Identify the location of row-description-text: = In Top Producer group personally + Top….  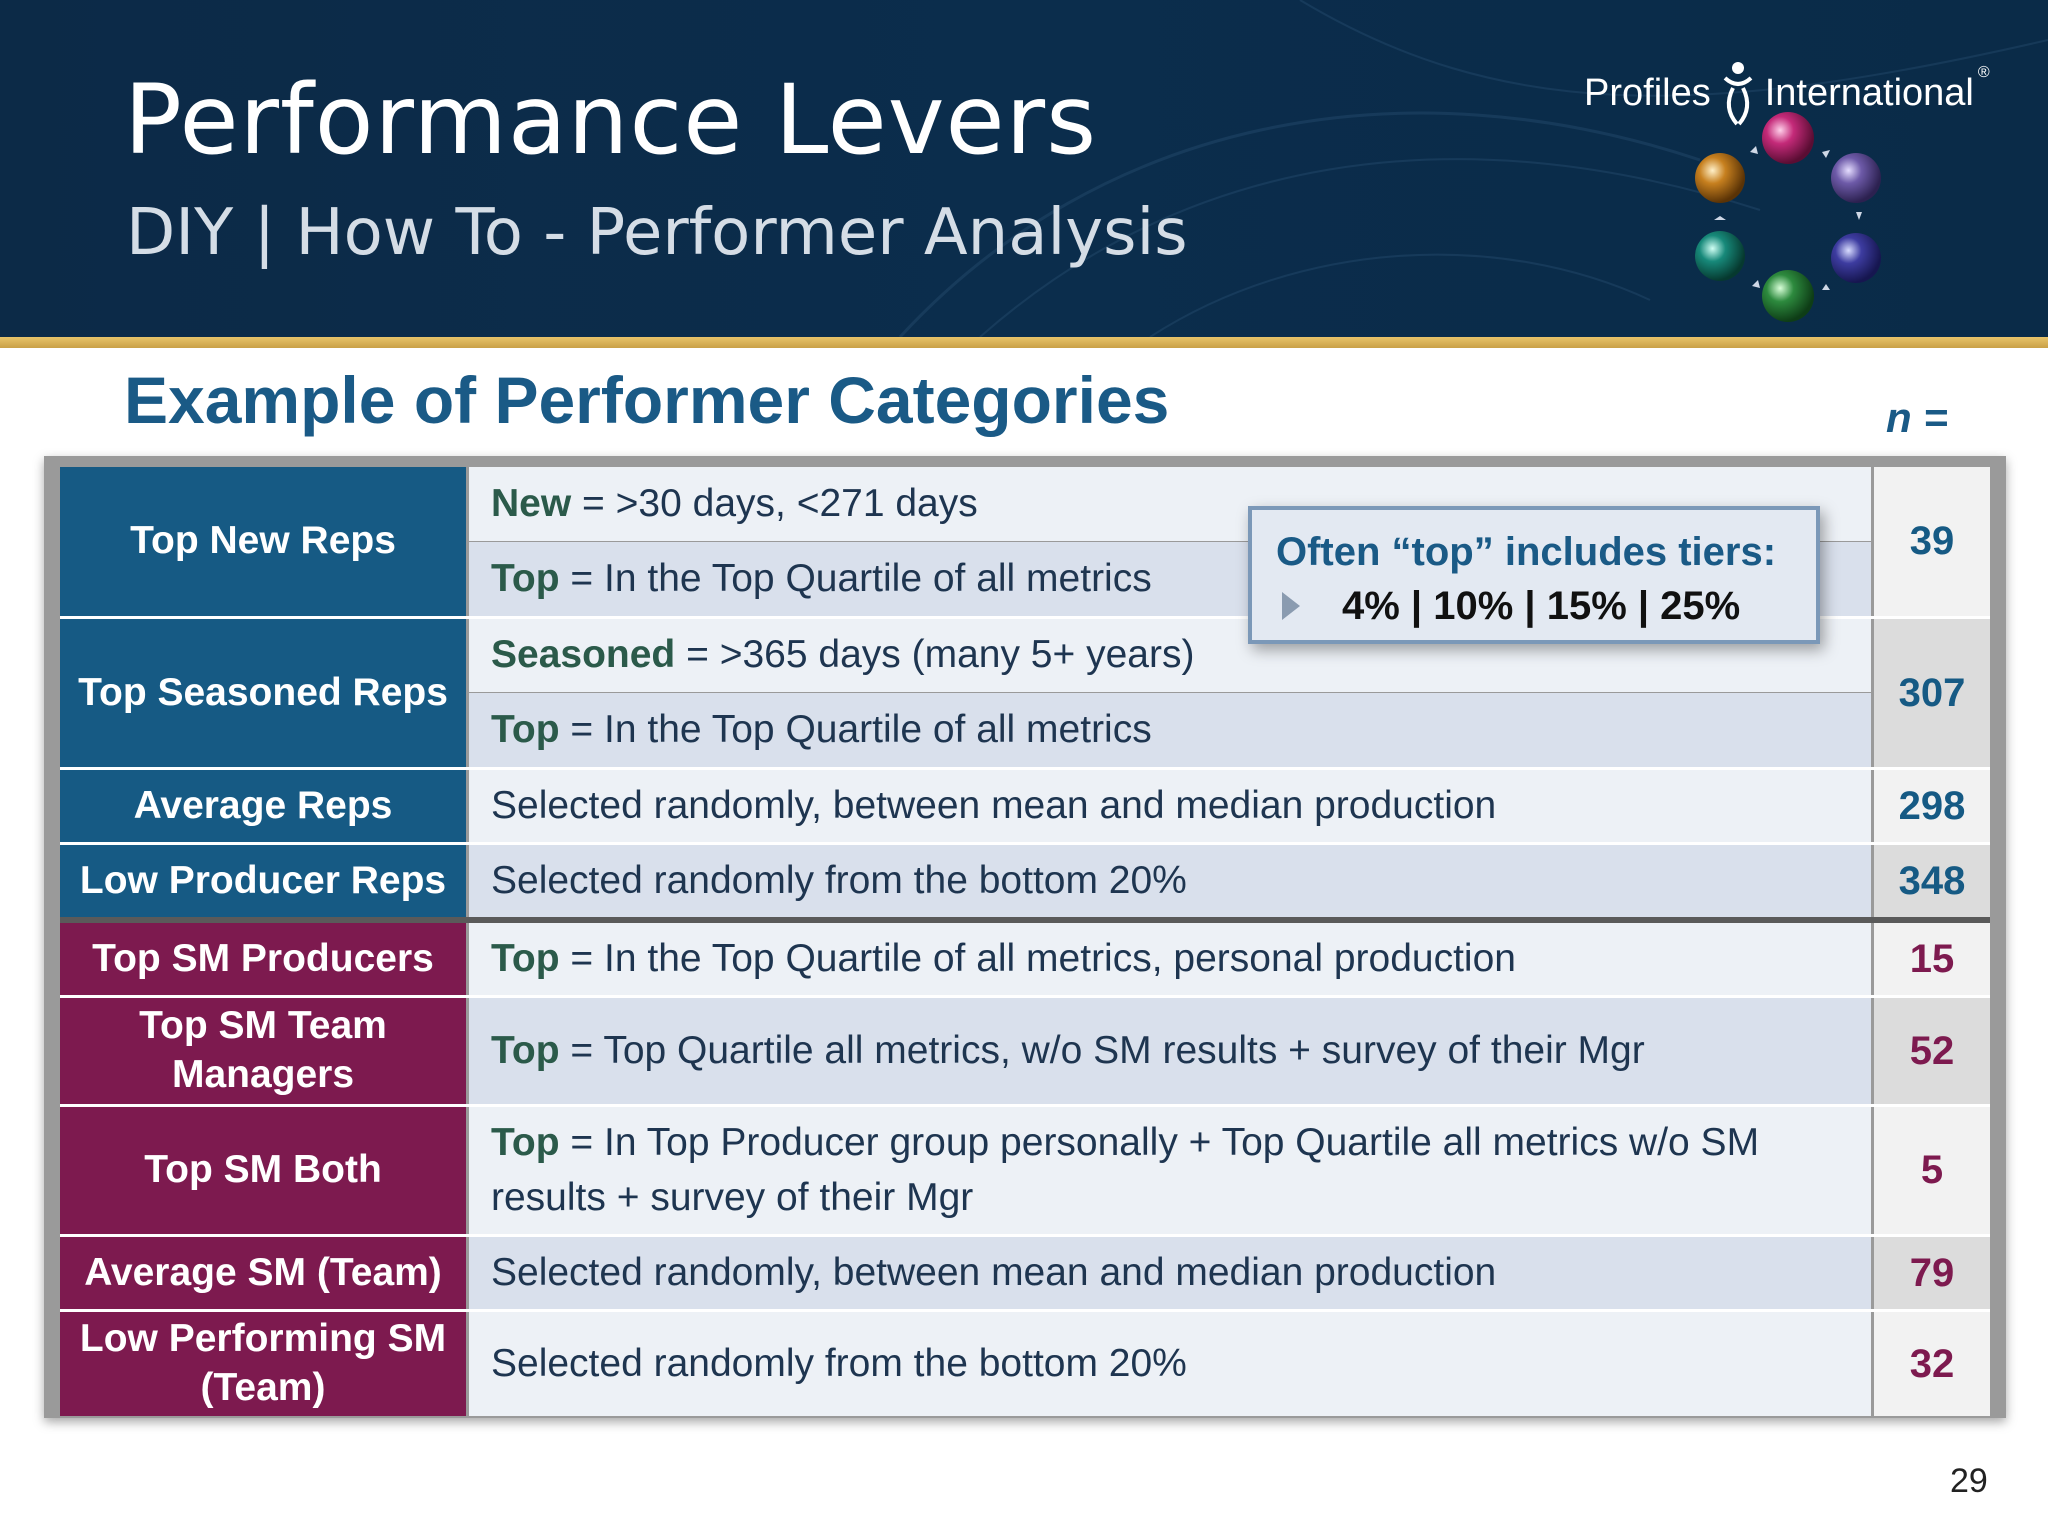
(1125, 1169).